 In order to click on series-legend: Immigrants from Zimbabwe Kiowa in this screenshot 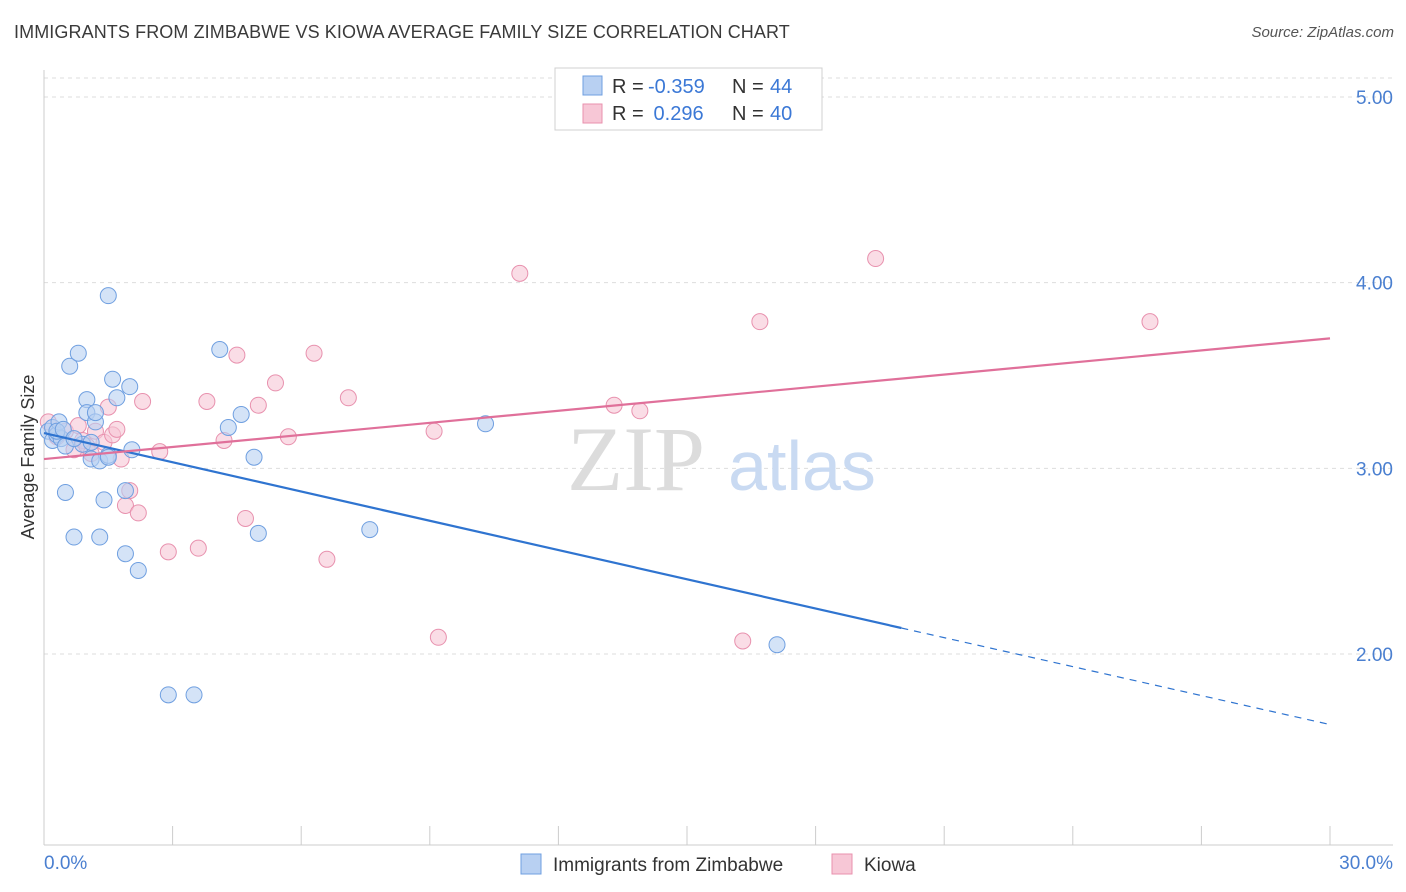, I will do `click(718, 864)`.